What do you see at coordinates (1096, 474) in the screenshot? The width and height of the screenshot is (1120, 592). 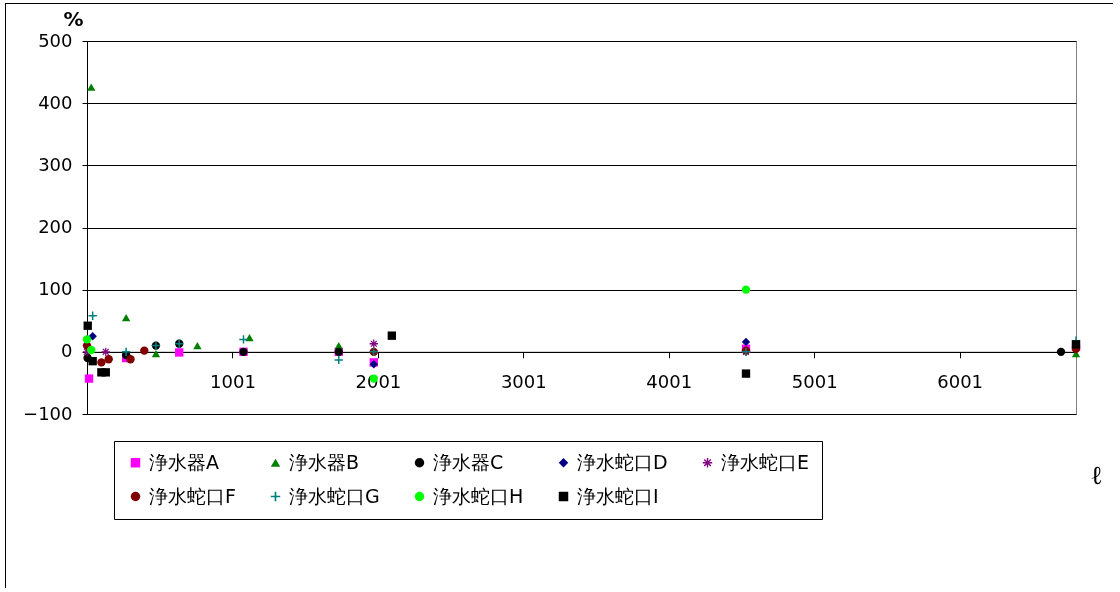 I see `x-axis-title: ℓ` at bounding box center [1096, 474].